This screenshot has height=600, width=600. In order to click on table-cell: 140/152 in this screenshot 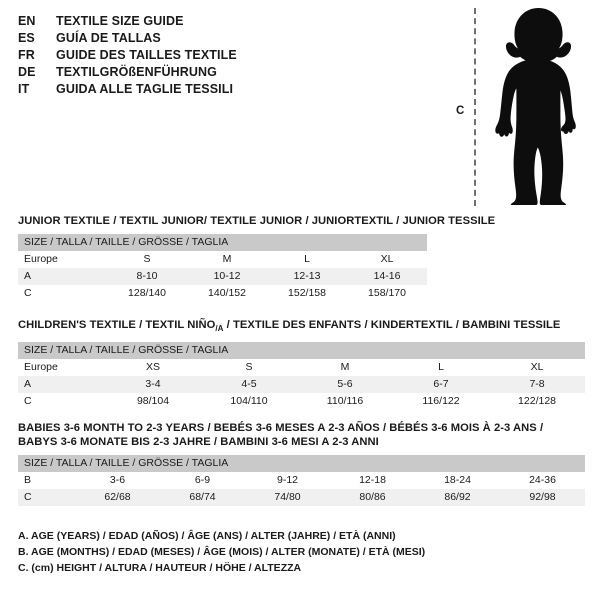, I will do `click(227, 293)`.